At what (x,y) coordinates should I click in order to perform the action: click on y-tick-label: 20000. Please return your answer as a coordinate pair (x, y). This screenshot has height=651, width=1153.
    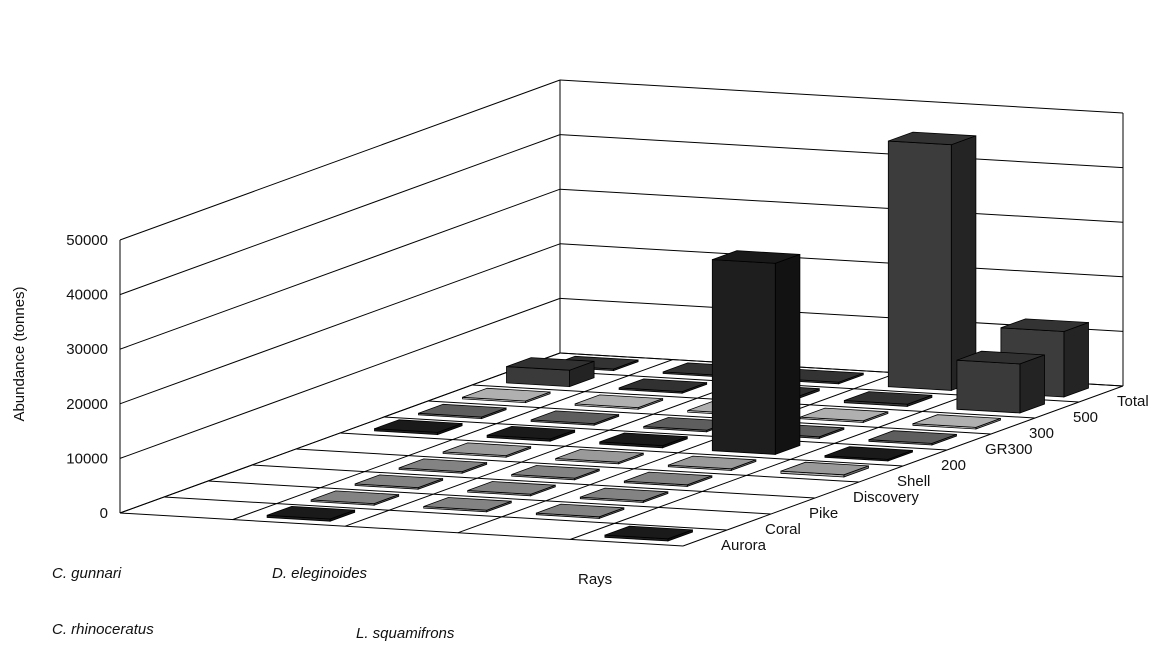
    Looking at the image, I should click on (87, 404).